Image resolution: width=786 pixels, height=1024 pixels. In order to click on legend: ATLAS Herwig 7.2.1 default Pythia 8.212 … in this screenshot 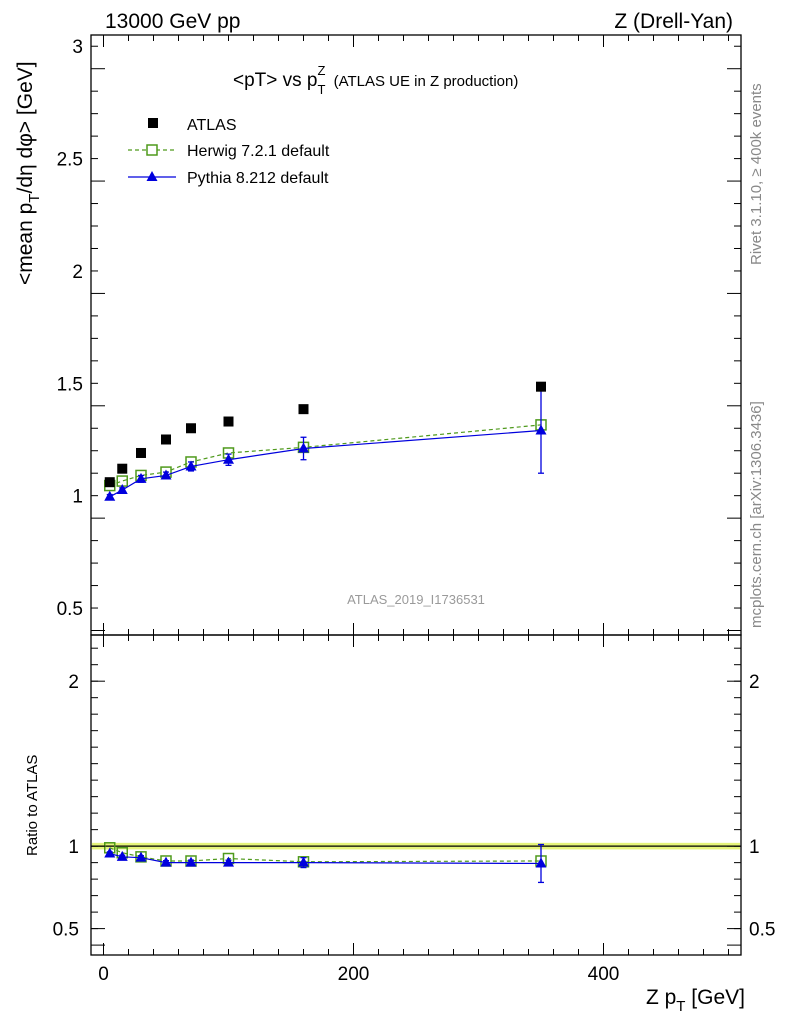, I will do `click(229, 152)`.